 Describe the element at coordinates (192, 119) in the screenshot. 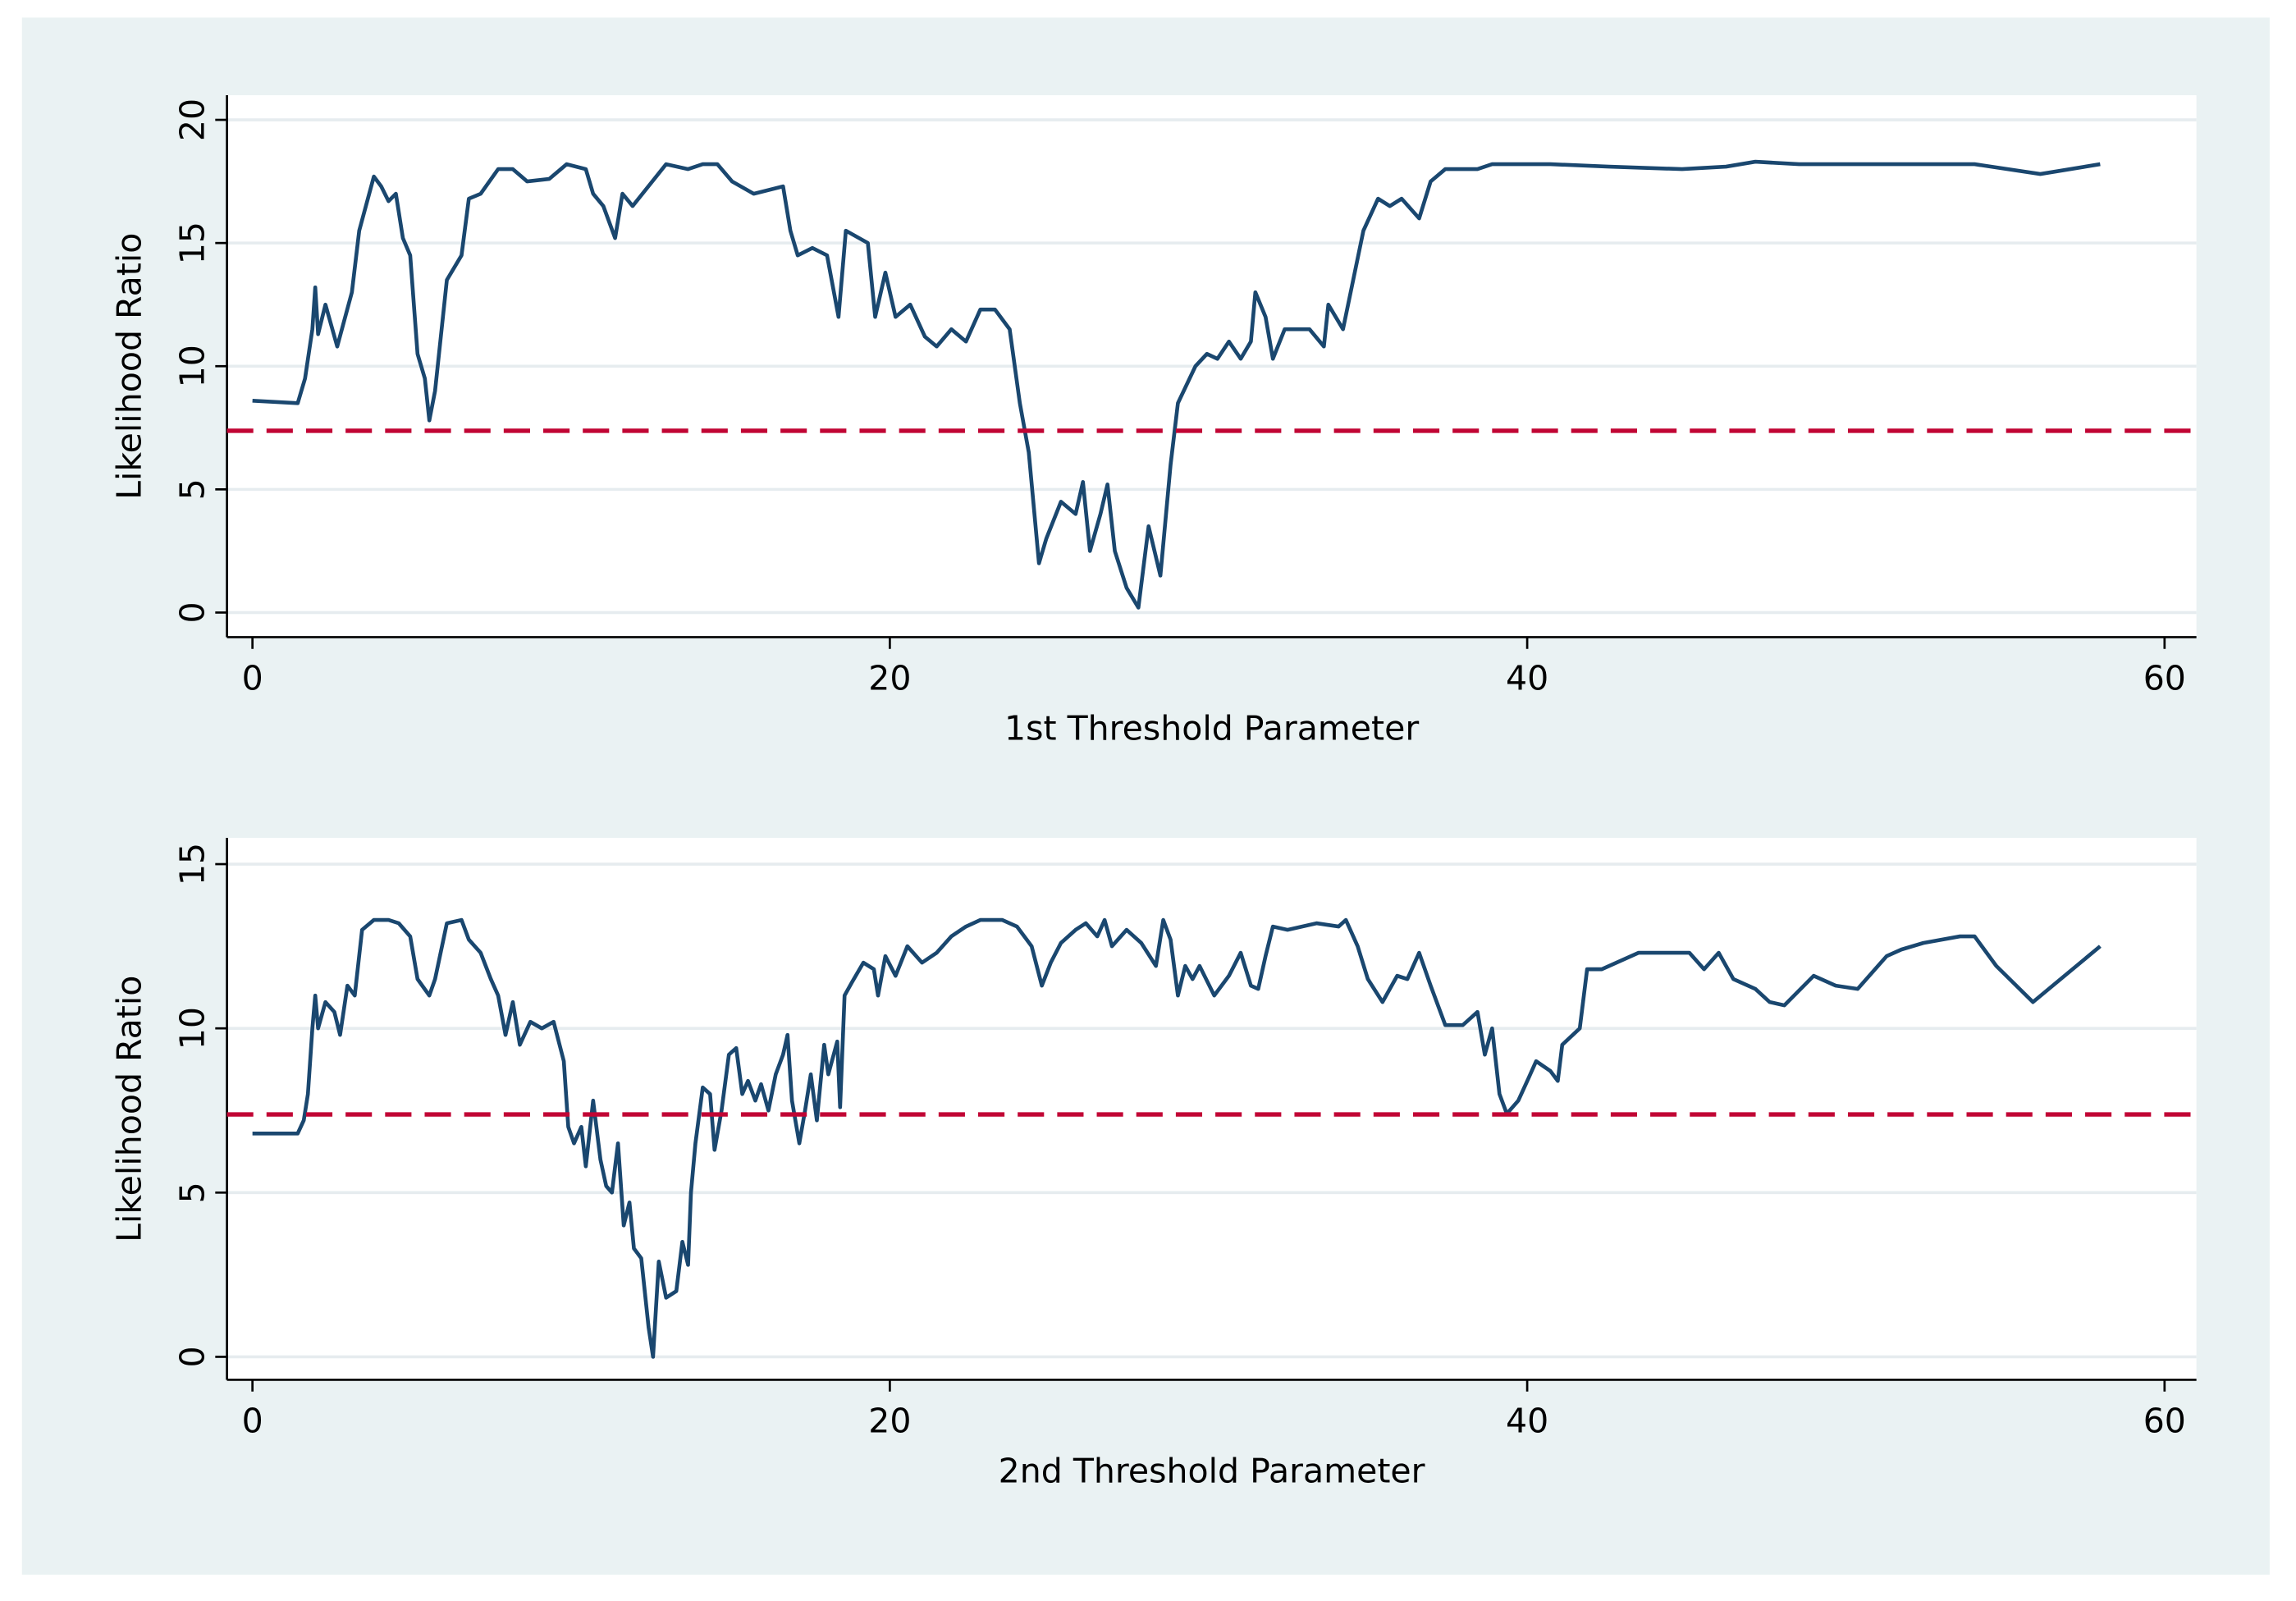

I see `y-tick-label: 20` at that location.